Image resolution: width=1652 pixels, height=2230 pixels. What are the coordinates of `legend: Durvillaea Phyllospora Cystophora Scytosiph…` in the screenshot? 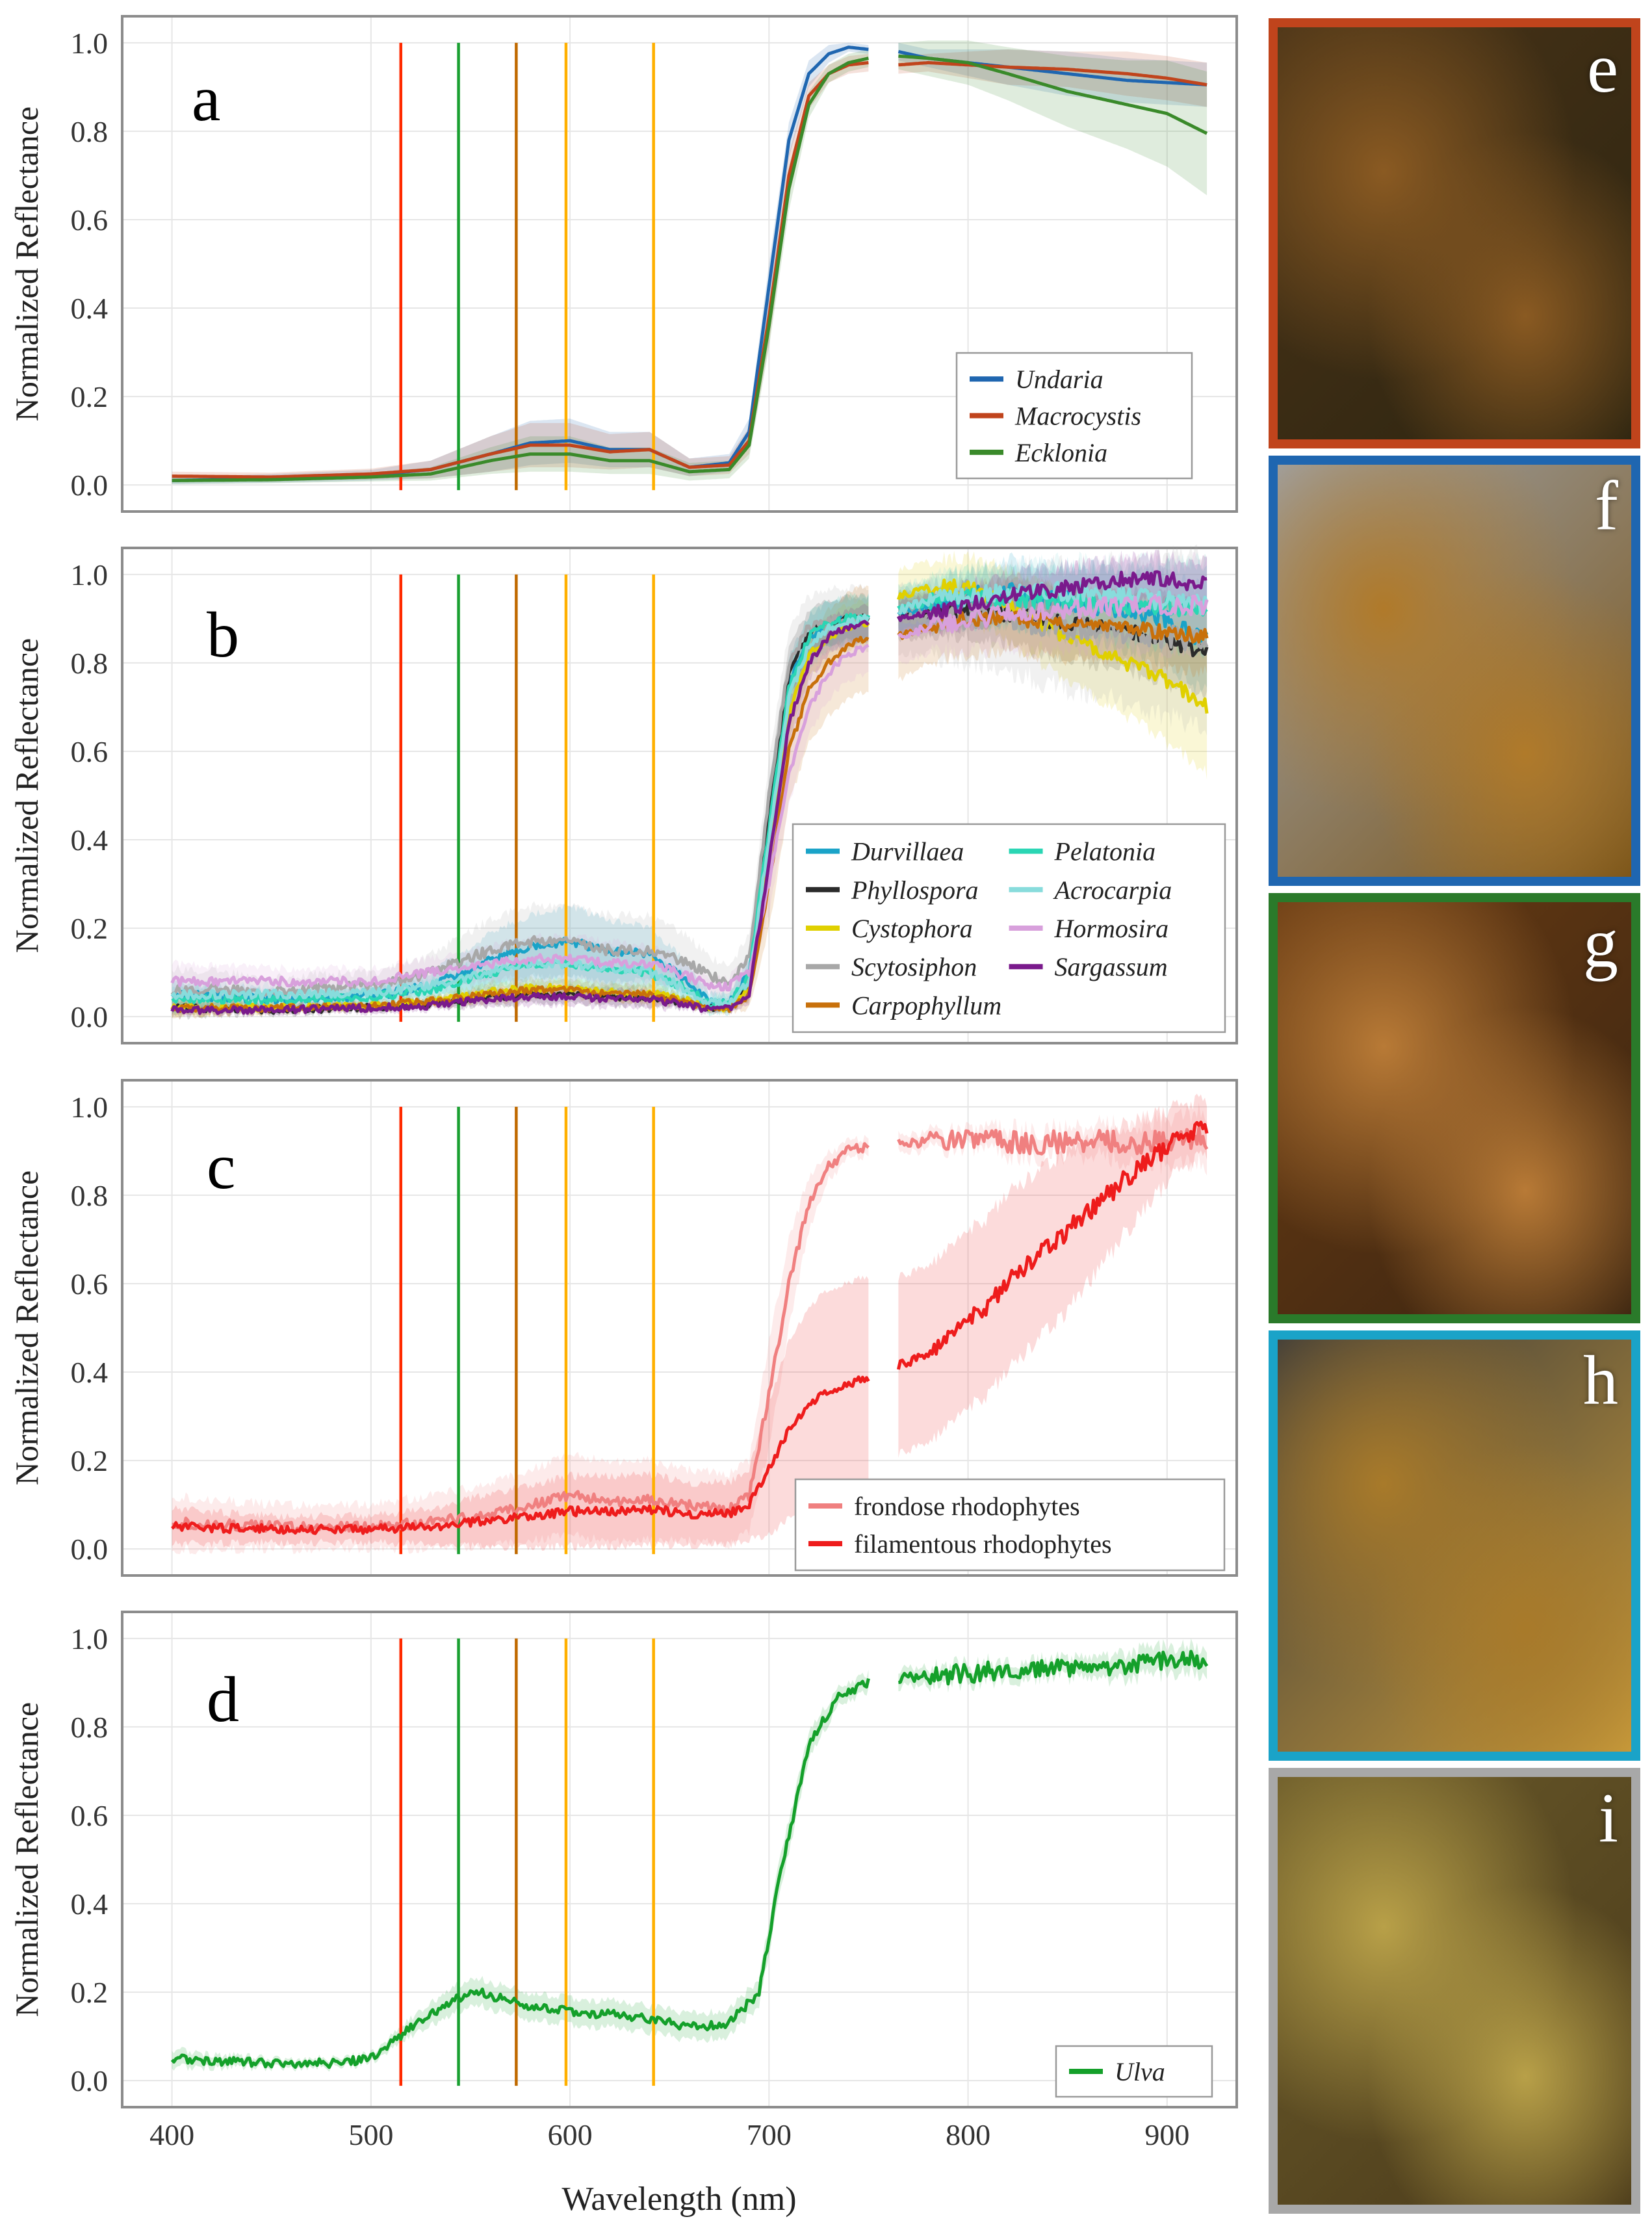 It's located at (1009, 928).